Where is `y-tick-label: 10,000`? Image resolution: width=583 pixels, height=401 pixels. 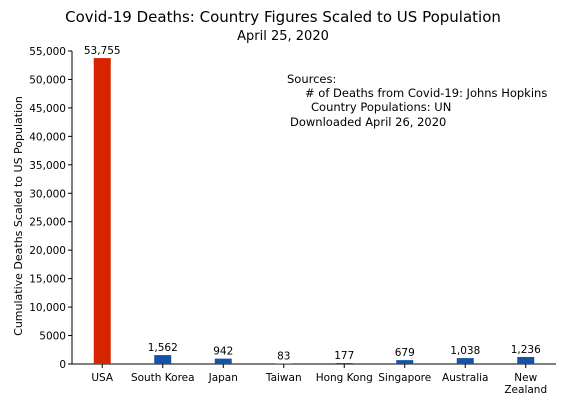
y-tick-label: 10,000 is located at coordinates (47, 308).